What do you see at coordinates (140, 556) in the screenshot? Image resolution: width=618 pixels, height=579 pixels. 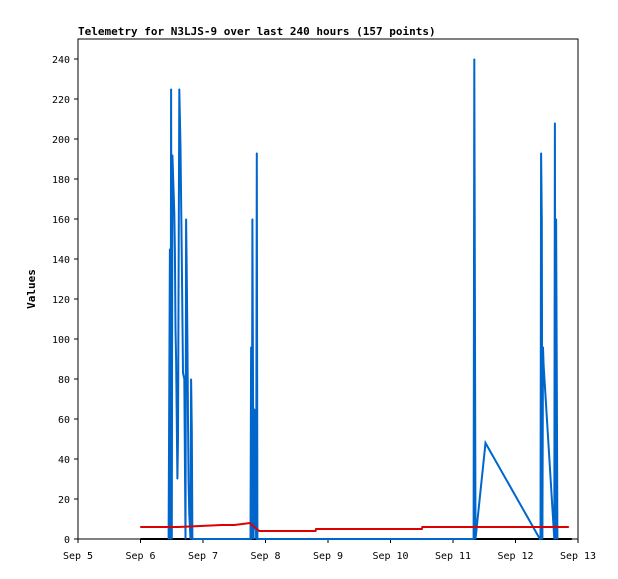 I see `x-tick-label: Sep 6` at bounding box center [140, 556].